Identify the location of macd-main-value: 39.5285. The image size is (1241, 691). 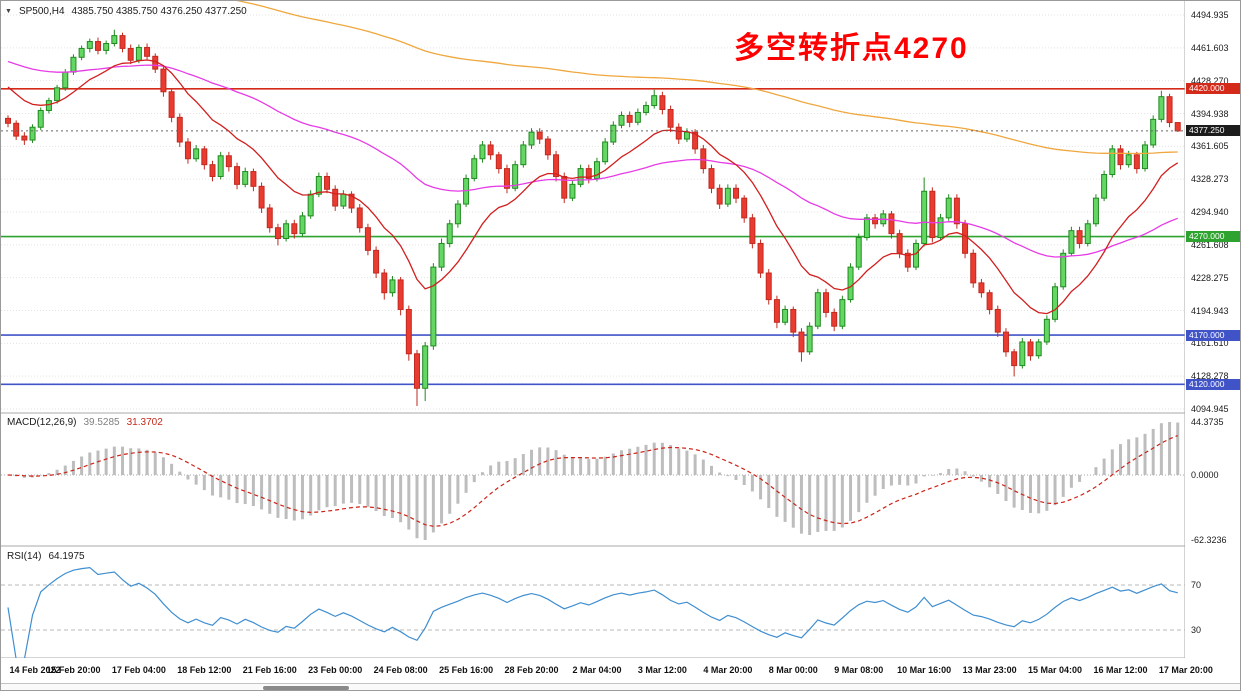
(101, 422).